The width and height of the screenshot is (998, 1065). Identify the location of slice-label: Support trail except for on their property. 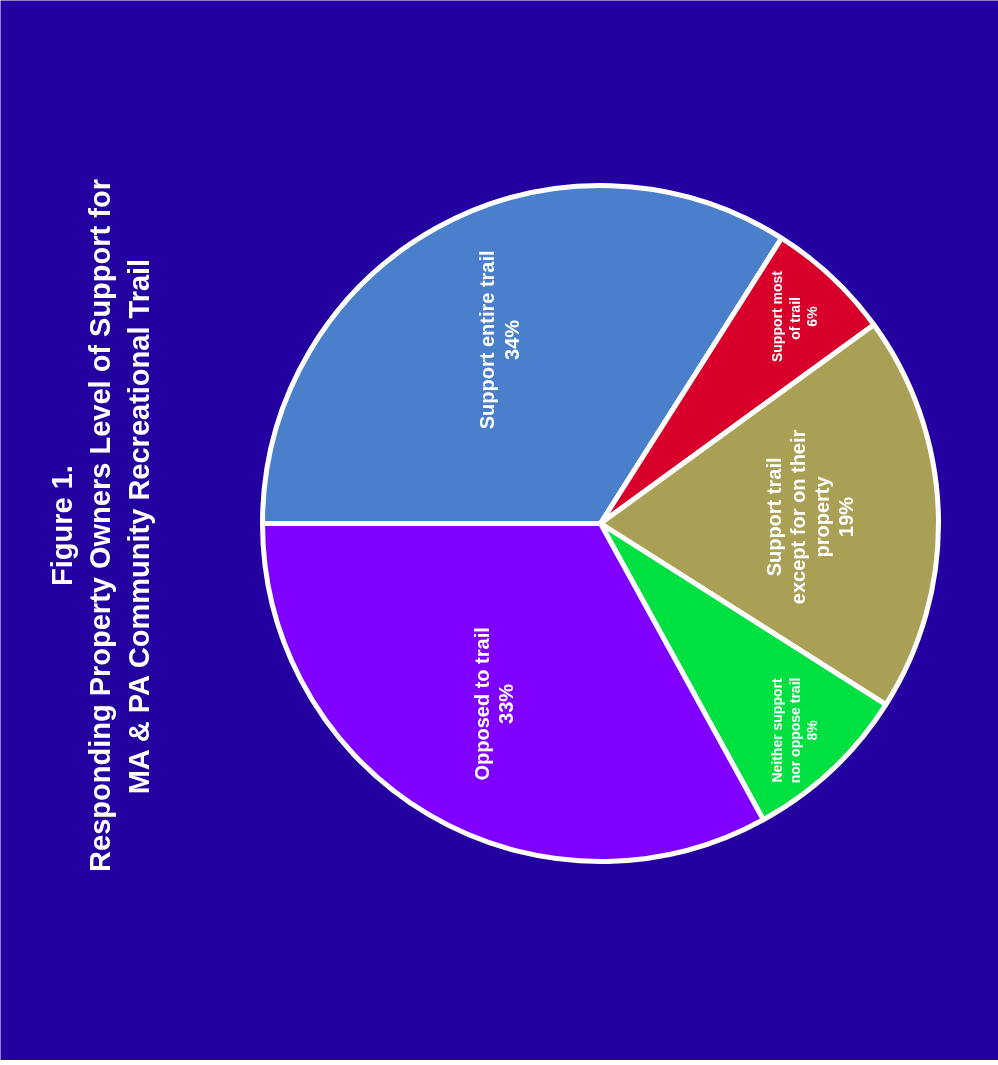
(798, 517).